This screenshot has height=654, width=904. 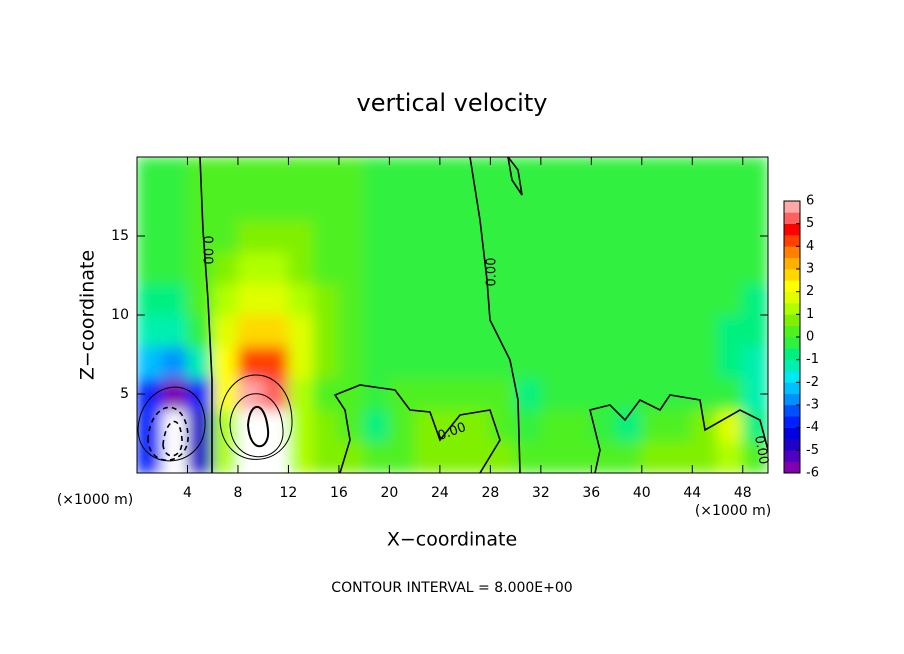 What do you see at coordinates (88, 315) in the screenshot?
I see `y-axis-label: Z−coordinate` at bounding box center [88, 315].